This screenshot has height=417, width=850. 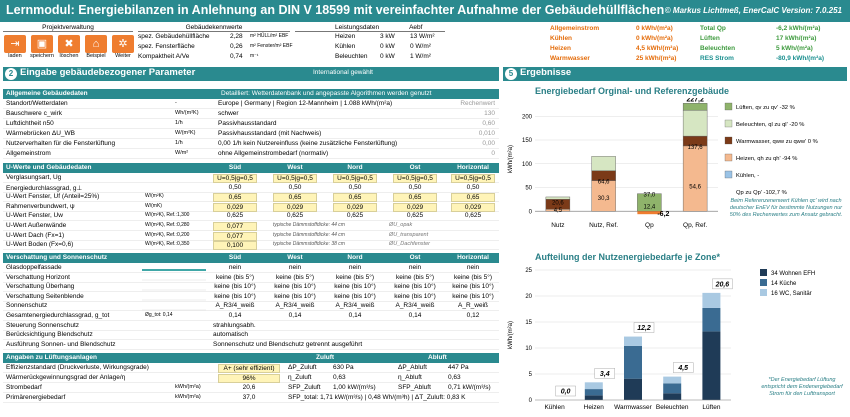 What do you see at coordinates (11, 74) in the screenshot?
I see `section-2-number: 2` at bounding box center [11, 74].